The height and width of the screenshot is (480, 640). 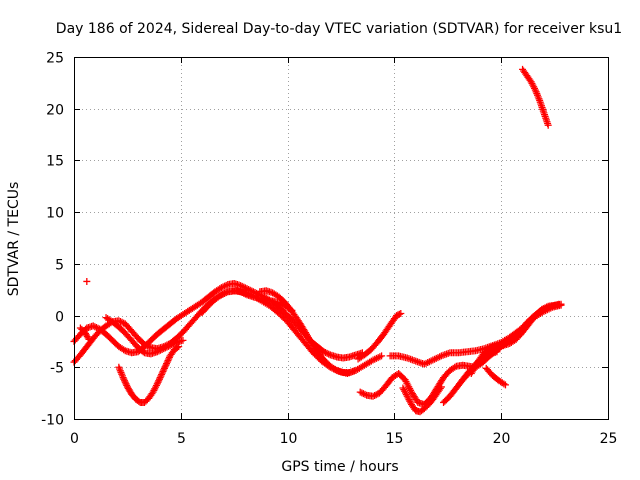 I want to click on x-tick-label: 0, so click(x=74, y=439).